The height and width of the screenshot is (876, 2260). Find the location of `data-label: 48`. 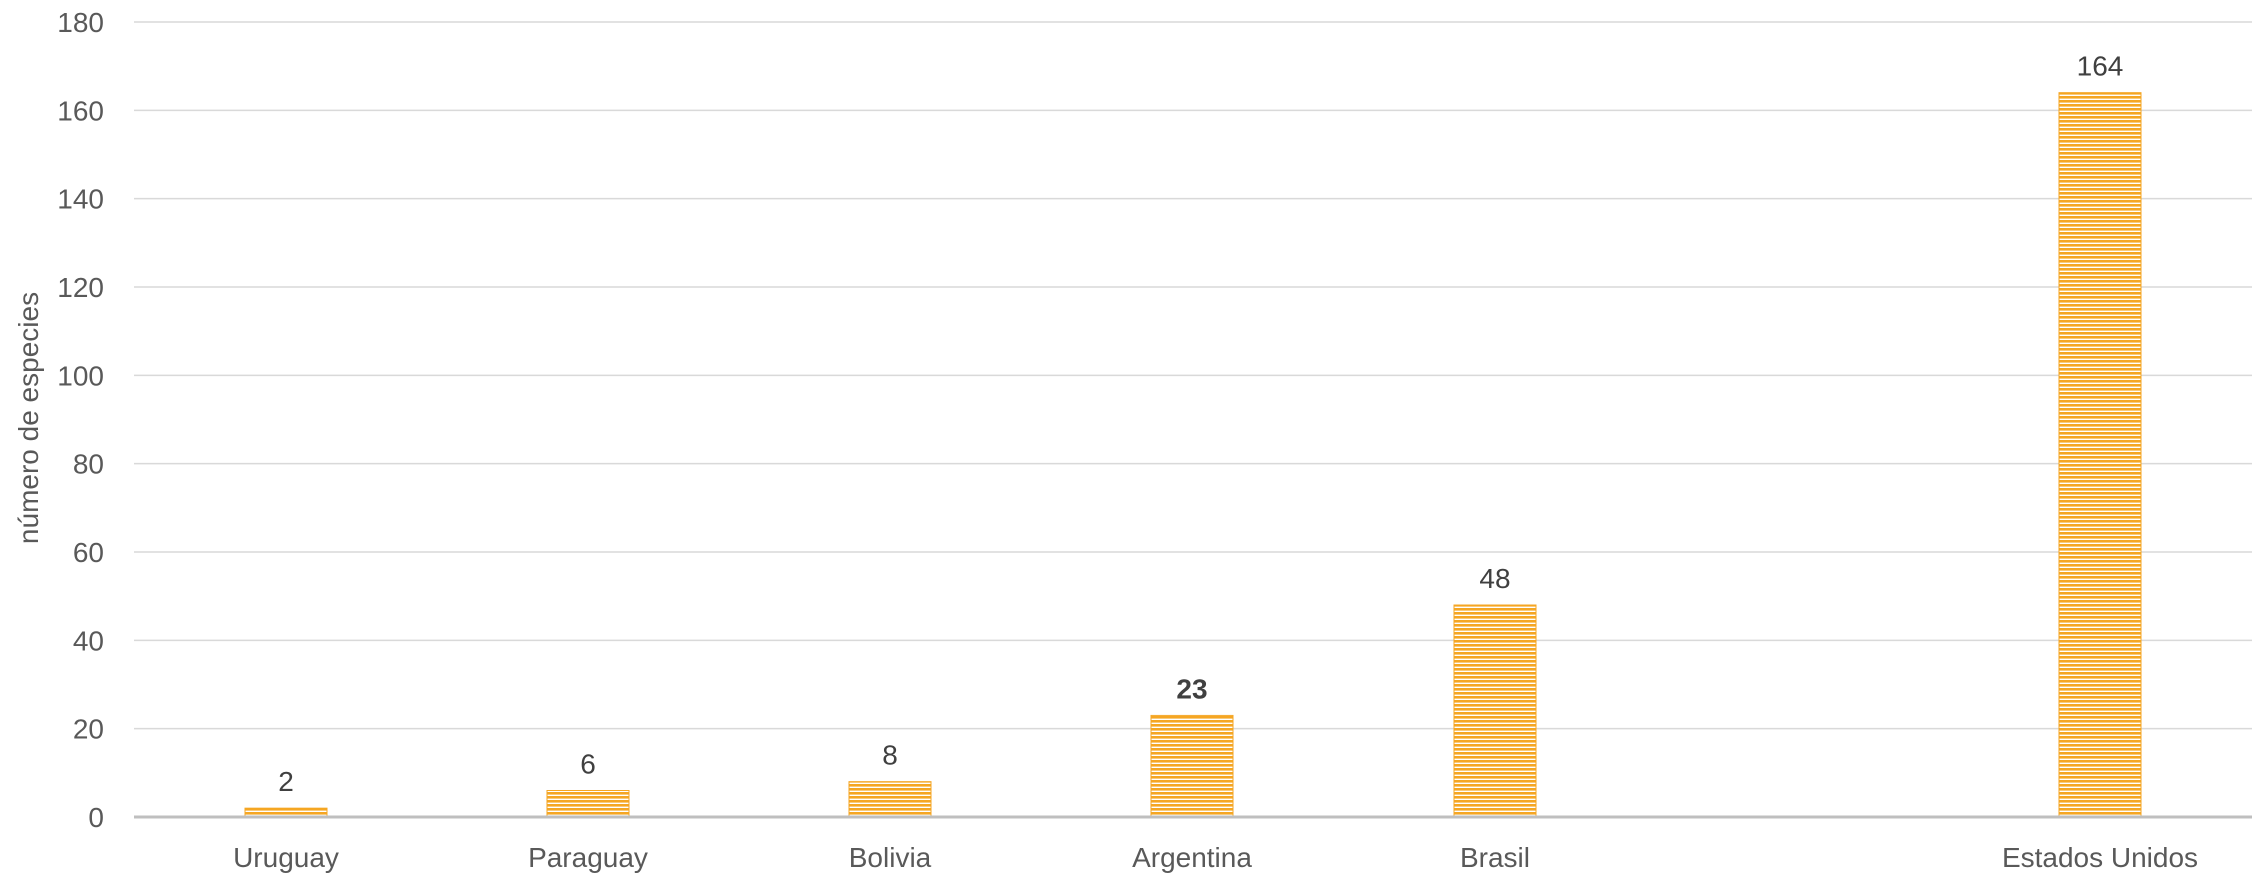

data-label: 48 is located at coordinates (1494, 578).